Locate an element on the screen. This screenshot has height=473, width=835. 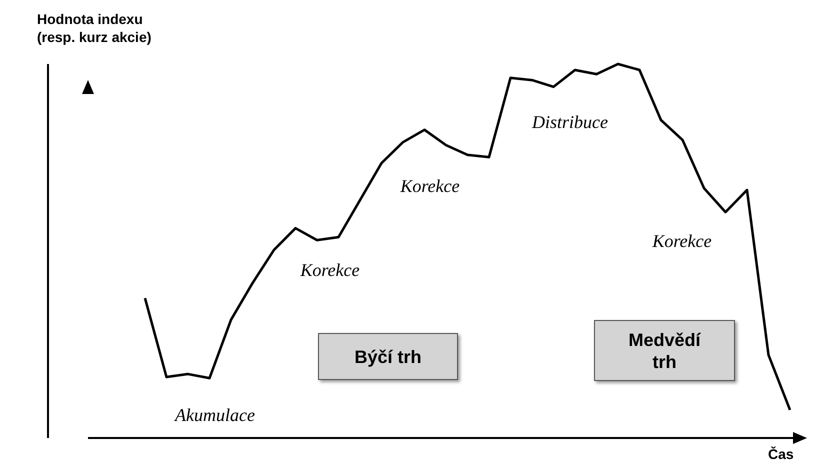
y-axis-title: Hodnota indexu (resp. kurz akcie) is located at coordinates (94, 28).